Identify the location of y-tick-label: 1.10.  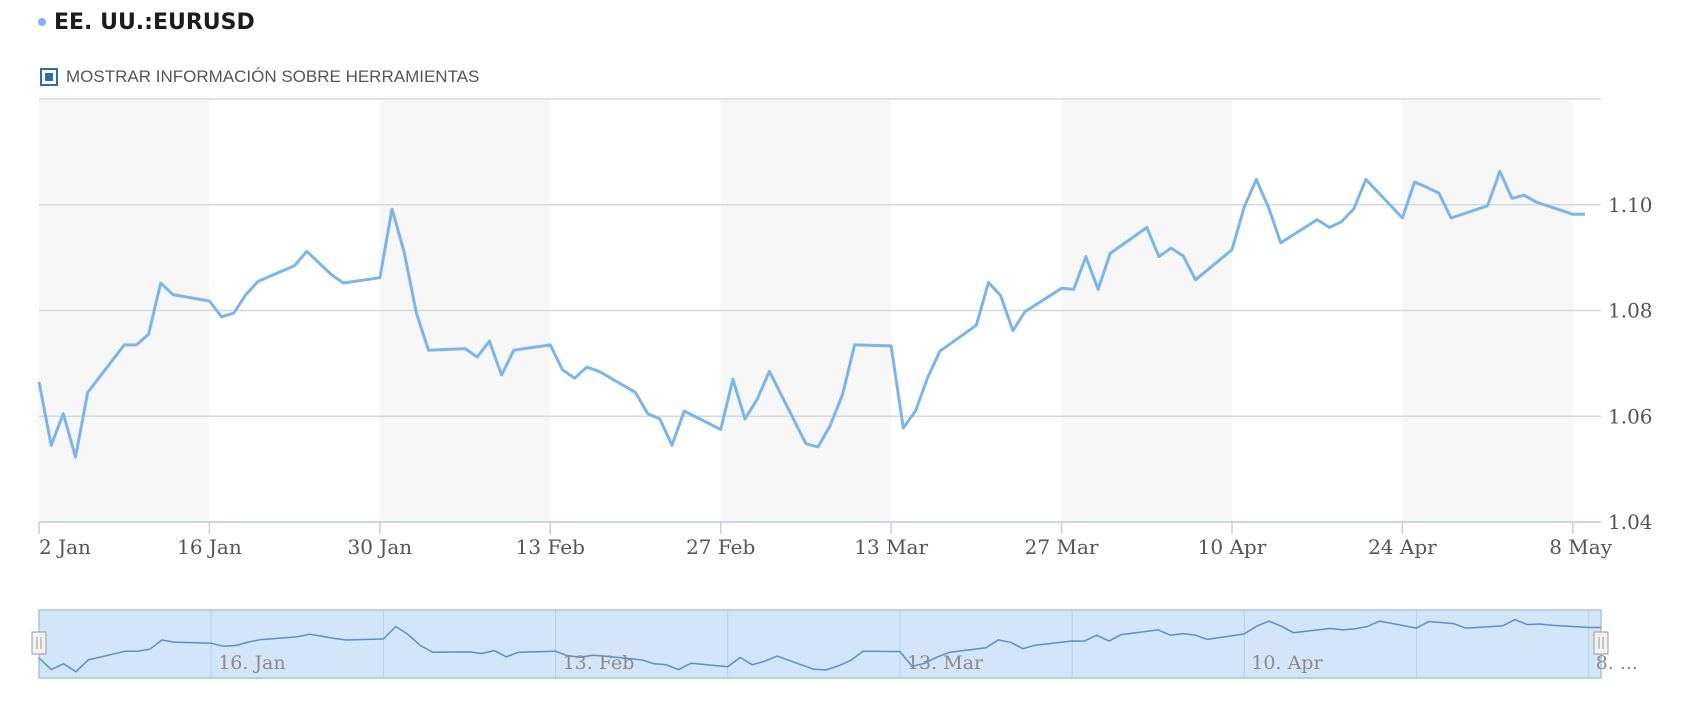
(1630, 205).